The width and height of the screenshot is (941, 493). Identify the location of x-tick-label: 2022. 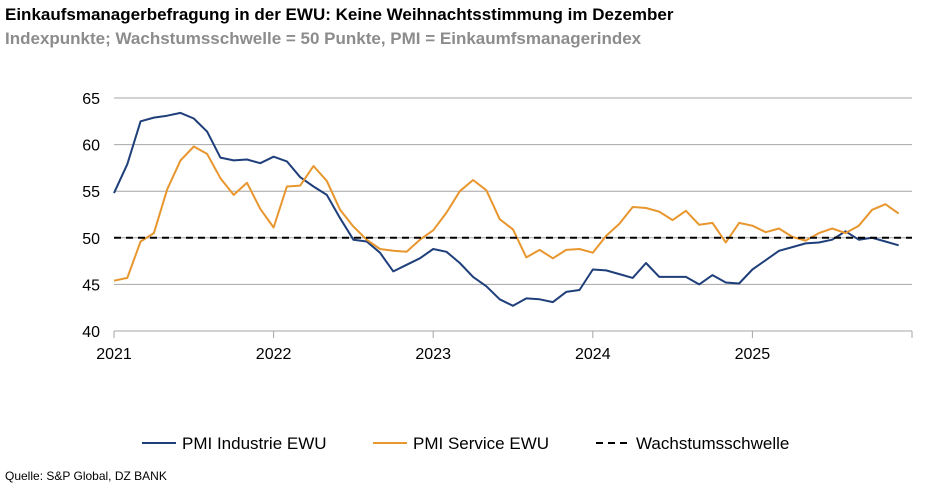
(274, 354).